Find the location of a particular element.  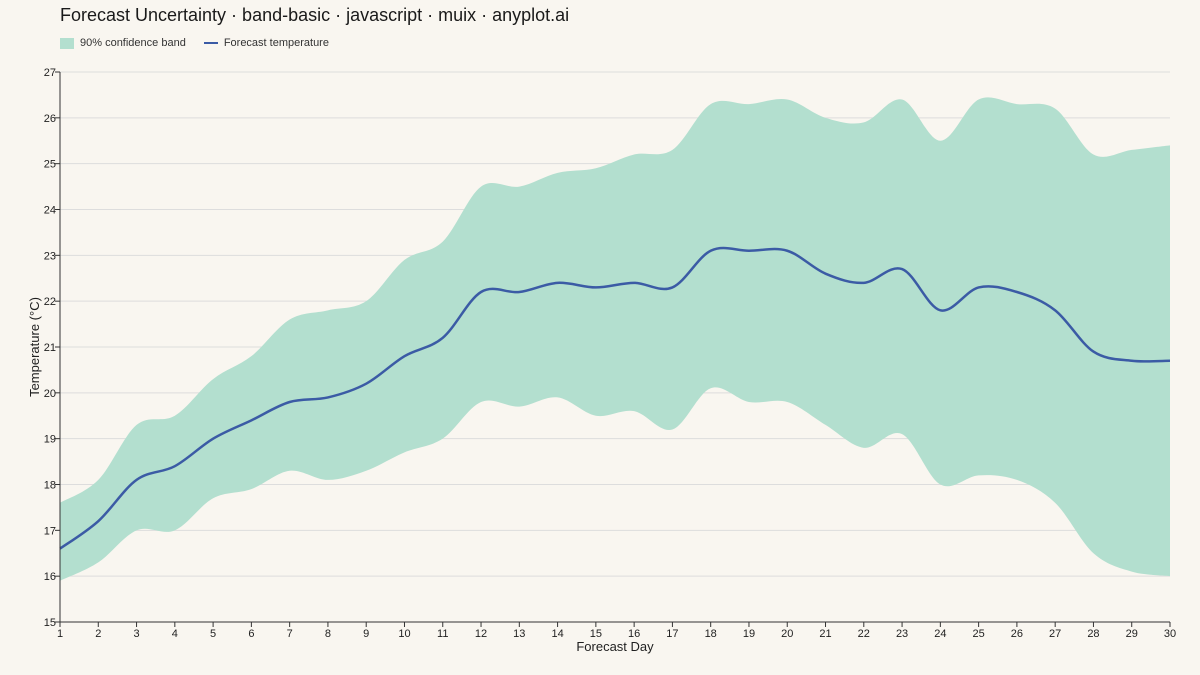

y-tick-label: 22 is located at coordinates (50, 302).